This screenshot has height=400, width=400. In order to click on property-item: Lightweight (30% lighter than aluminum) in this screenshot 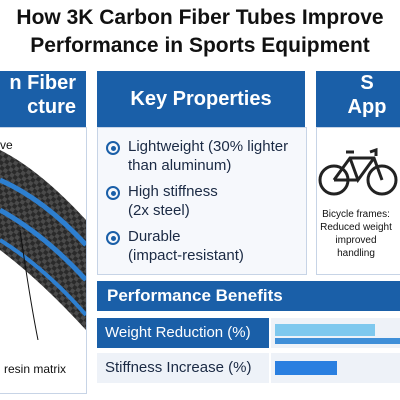, I will do `click(197, 156)`.